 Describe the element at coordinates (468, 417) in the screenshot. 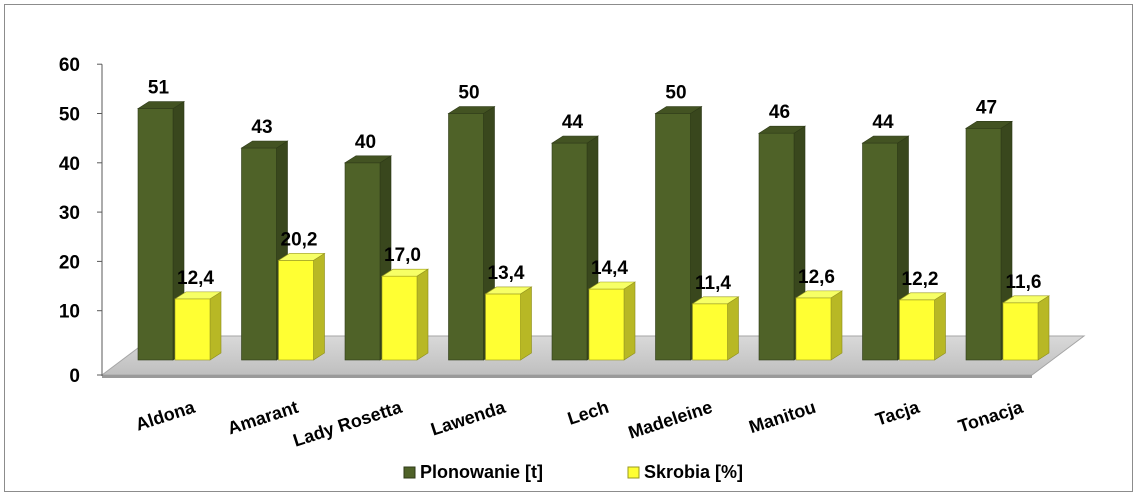

I see `x-tick-label: Lawenda` at that location.